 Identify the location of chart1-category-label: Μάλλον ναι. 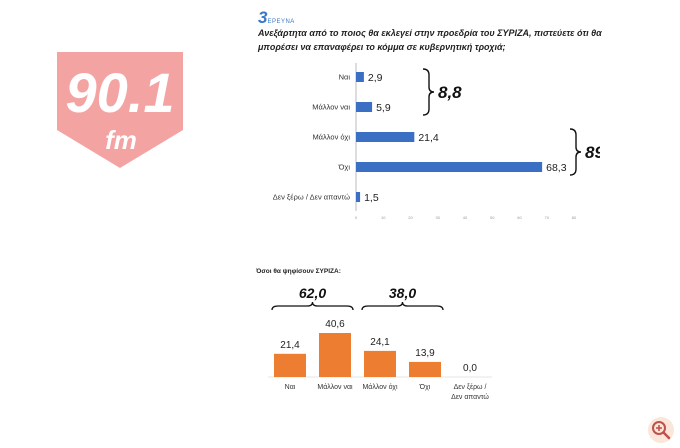
(331, 107).